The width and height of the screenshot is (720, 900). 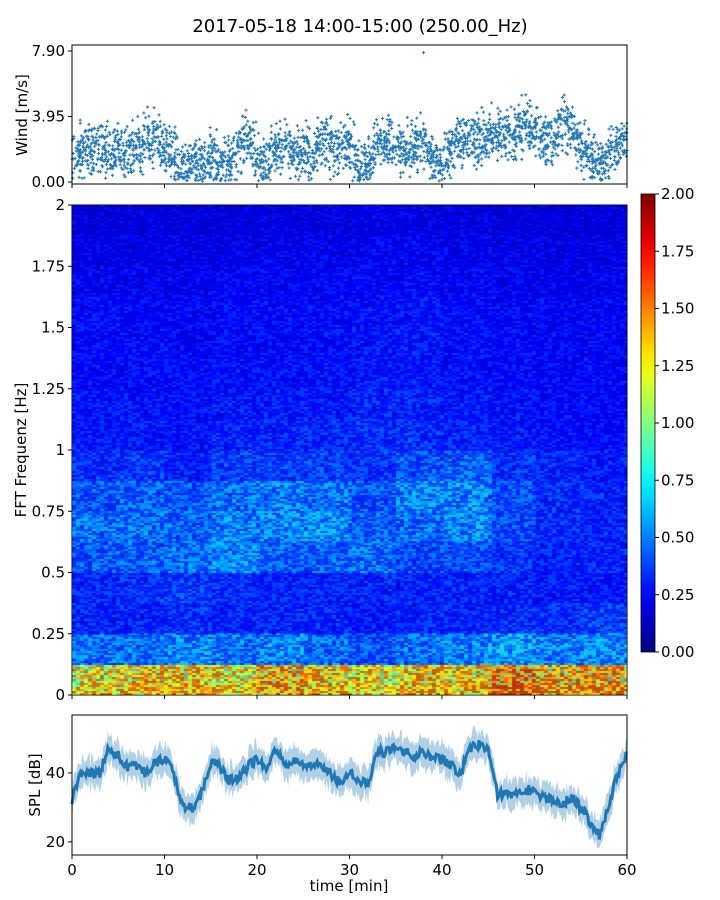 What do you see at coordinates (22, 115) in the screenshot?
I see `wind-y-label: Wind [m/s]` at bounding box center [22, 115].